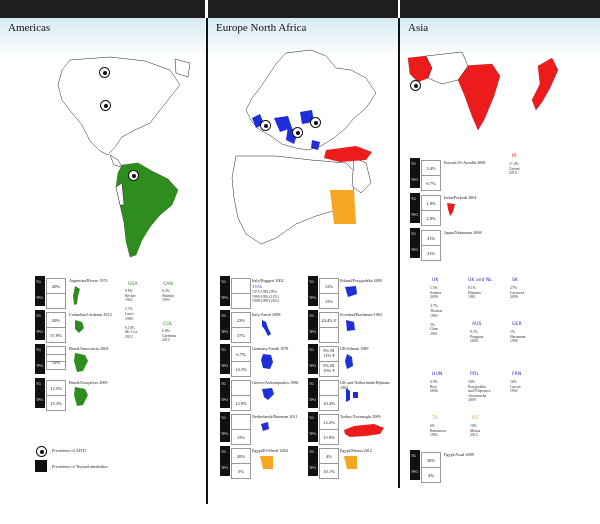 The width and height of the screenshot is (600, 524). I want to click on americas-row-1: TG TPO 20% Argentina/Rivero 1974, so click(120, 292).